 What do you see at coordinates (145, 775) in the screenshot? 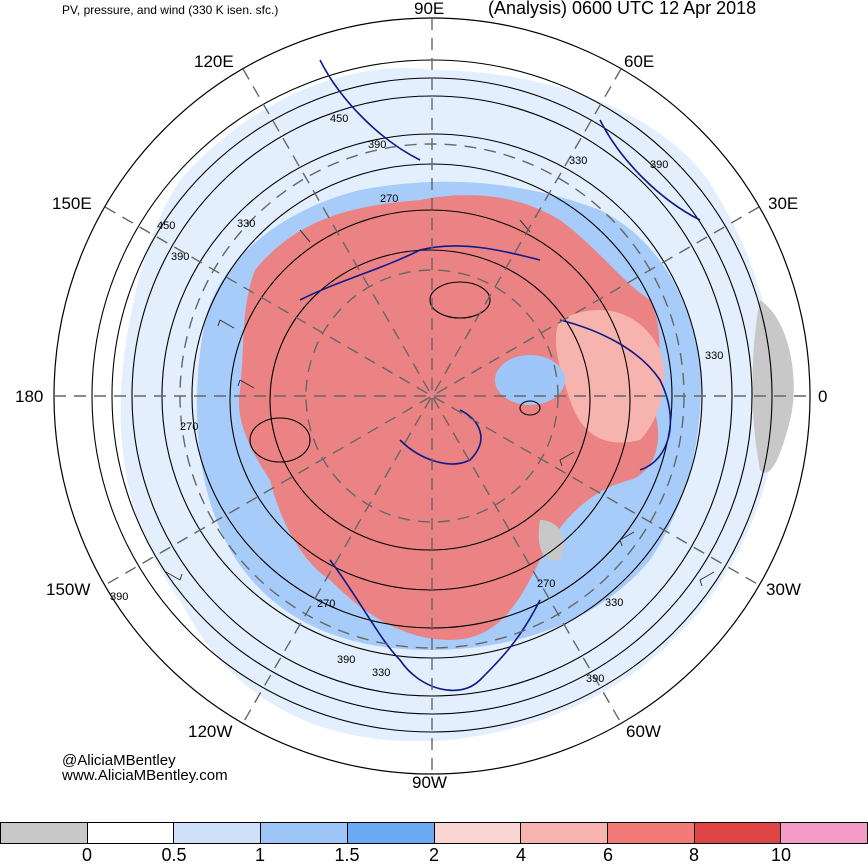
I see `credit-website: www.AliciaMBentley.com` at bounding box center [145, 775].